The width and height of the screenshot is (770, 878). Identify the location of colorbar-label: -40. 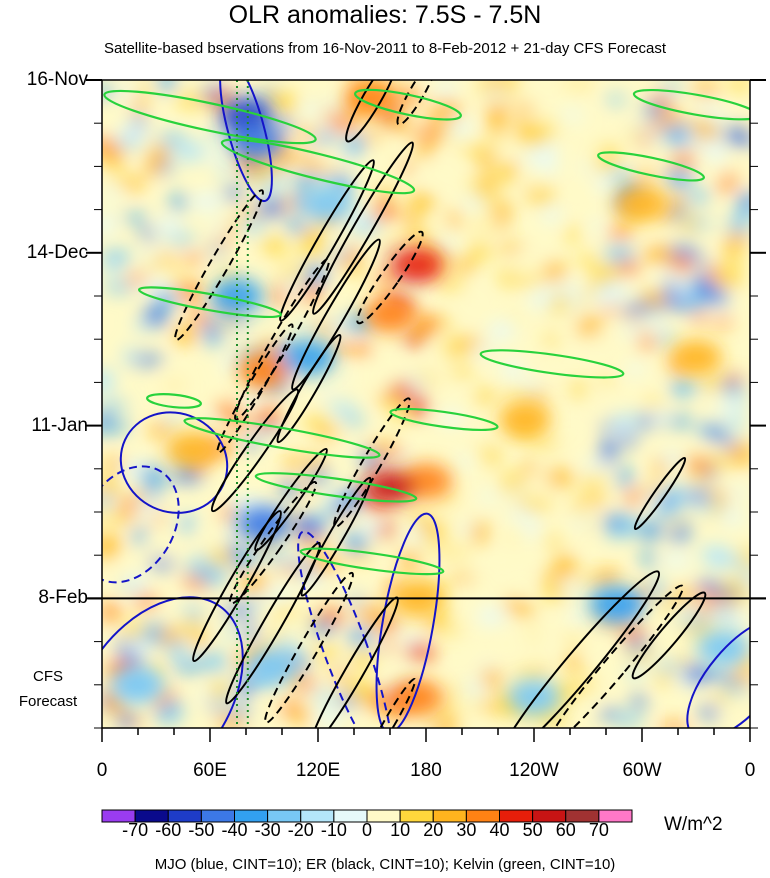
(234, 830).